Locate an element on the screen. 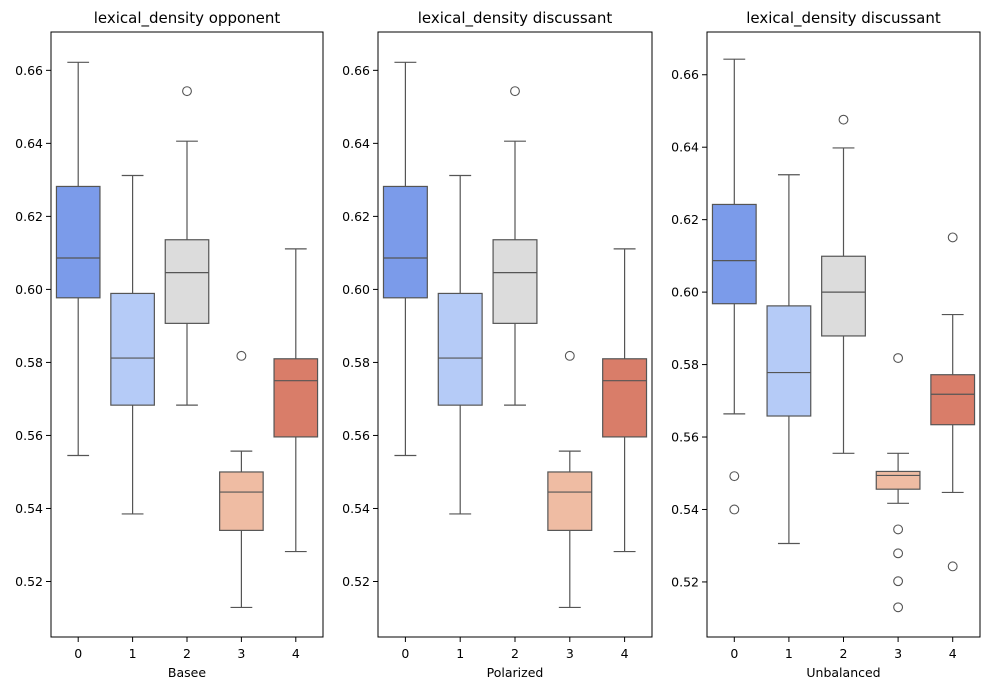  x-axis-label: Polarized is located at coordinates (515, 672).